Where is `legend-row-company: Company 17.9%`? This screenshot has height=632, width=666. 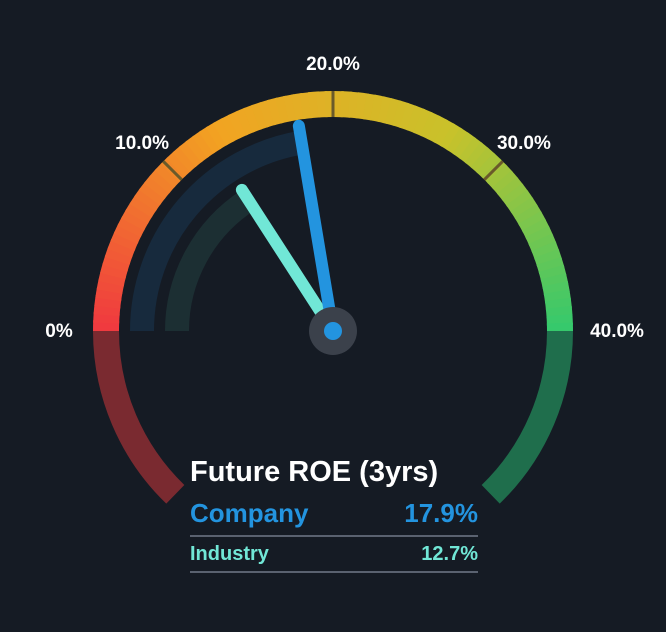 legend-row-company: Company 17.9% is located at coordinates (334, 514).